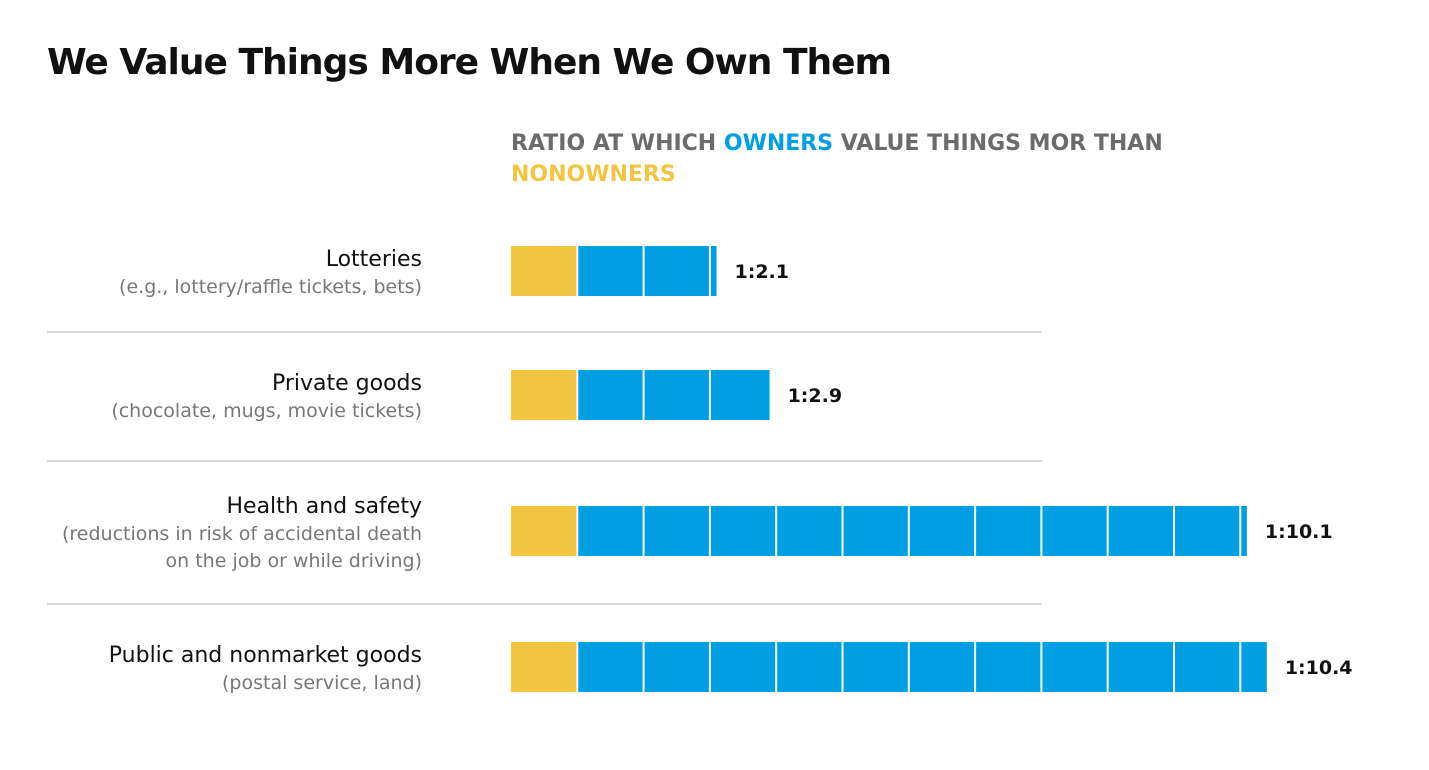  I want to click on subtitle-nonowners: NONOWNERS, so click(593, 174).